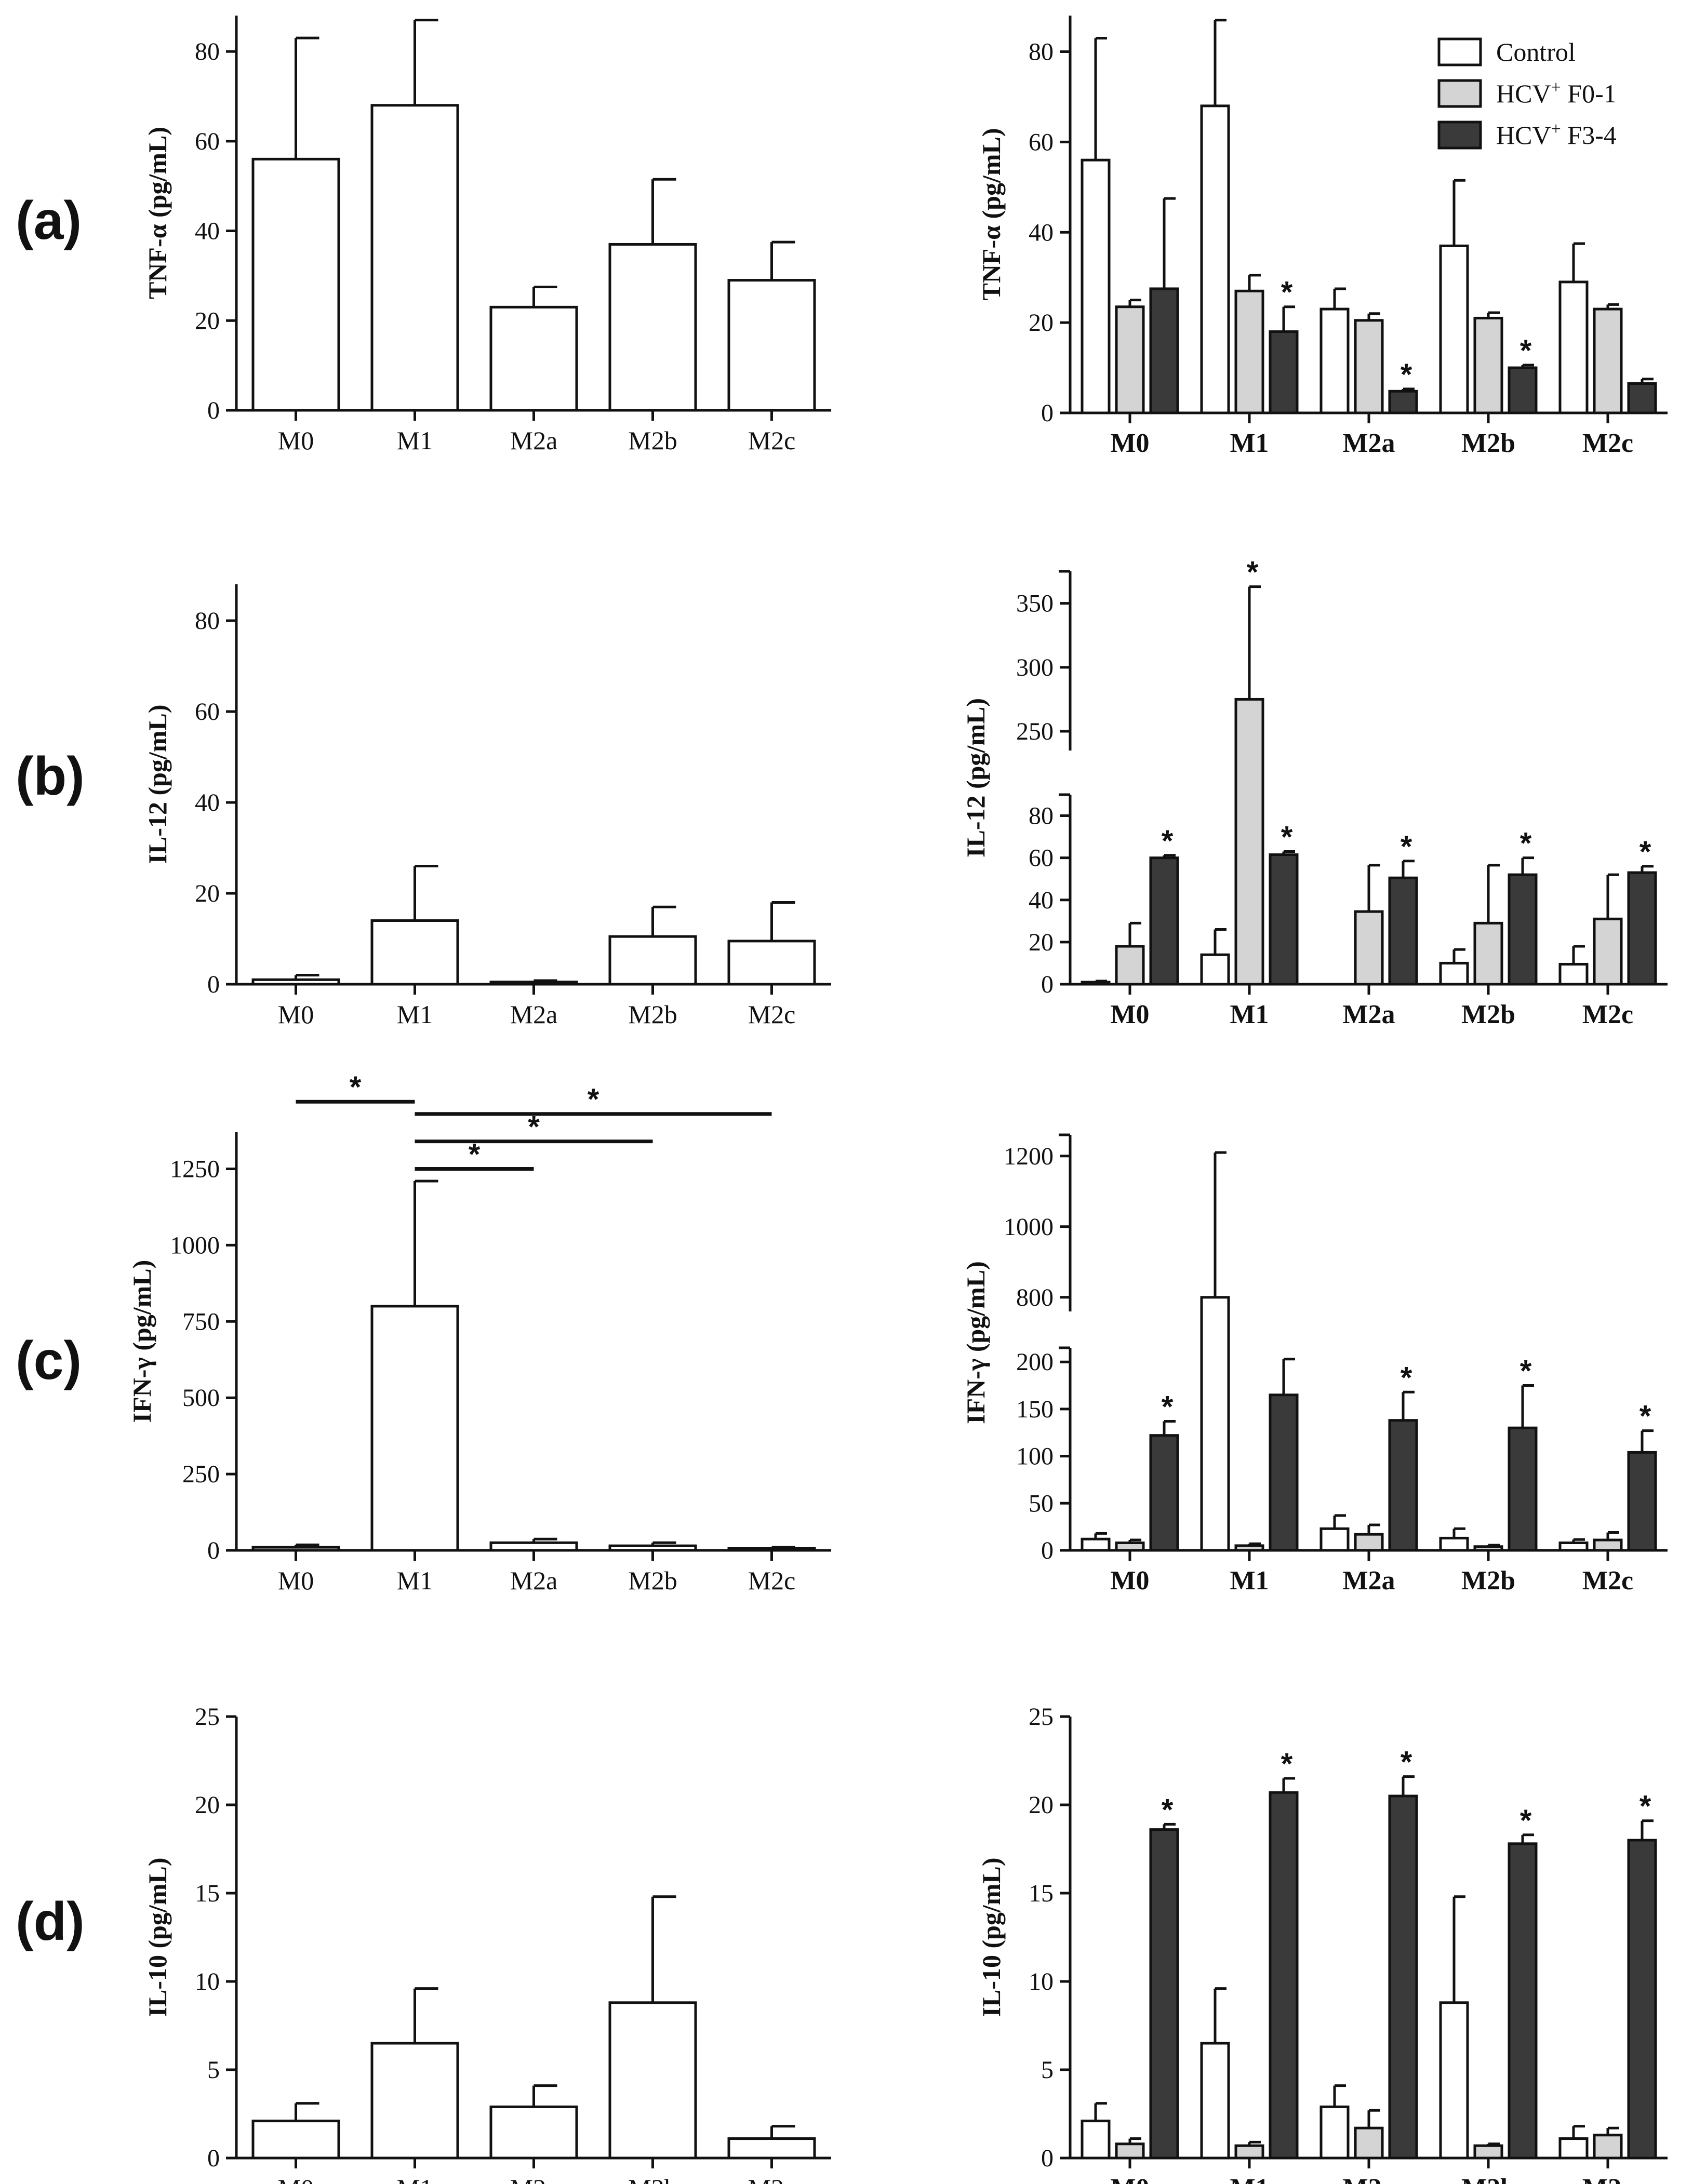  I want to click on y-tick-label: 350, so click(1035, 604).